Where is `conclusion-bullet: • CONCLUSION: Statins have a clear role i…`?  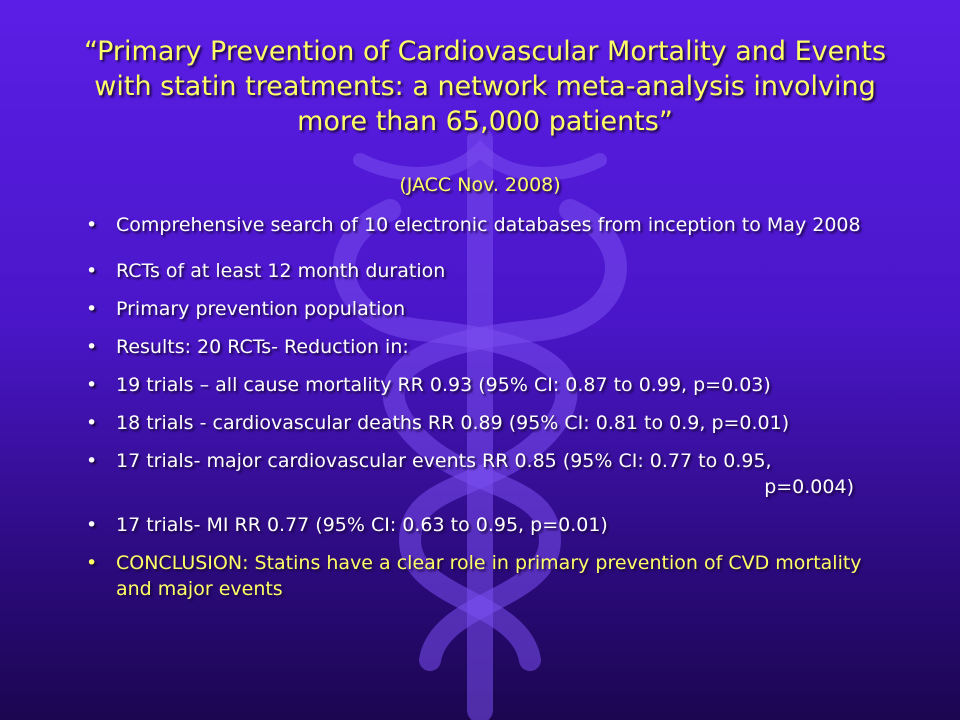 conclusion-bullet: • CONCLUSION: Statins have a clear role i… is located at coordinates (487, 576).